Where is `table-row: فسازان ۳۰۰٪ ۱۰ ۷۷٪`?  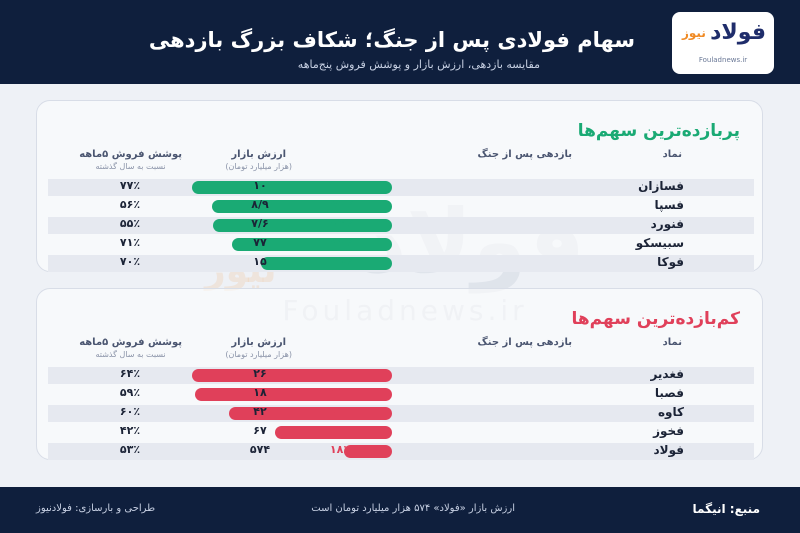
table-row: فسازان ۳۰۰٪ ۱۰ ۷۷٪ is located at coordinates (401, 187).